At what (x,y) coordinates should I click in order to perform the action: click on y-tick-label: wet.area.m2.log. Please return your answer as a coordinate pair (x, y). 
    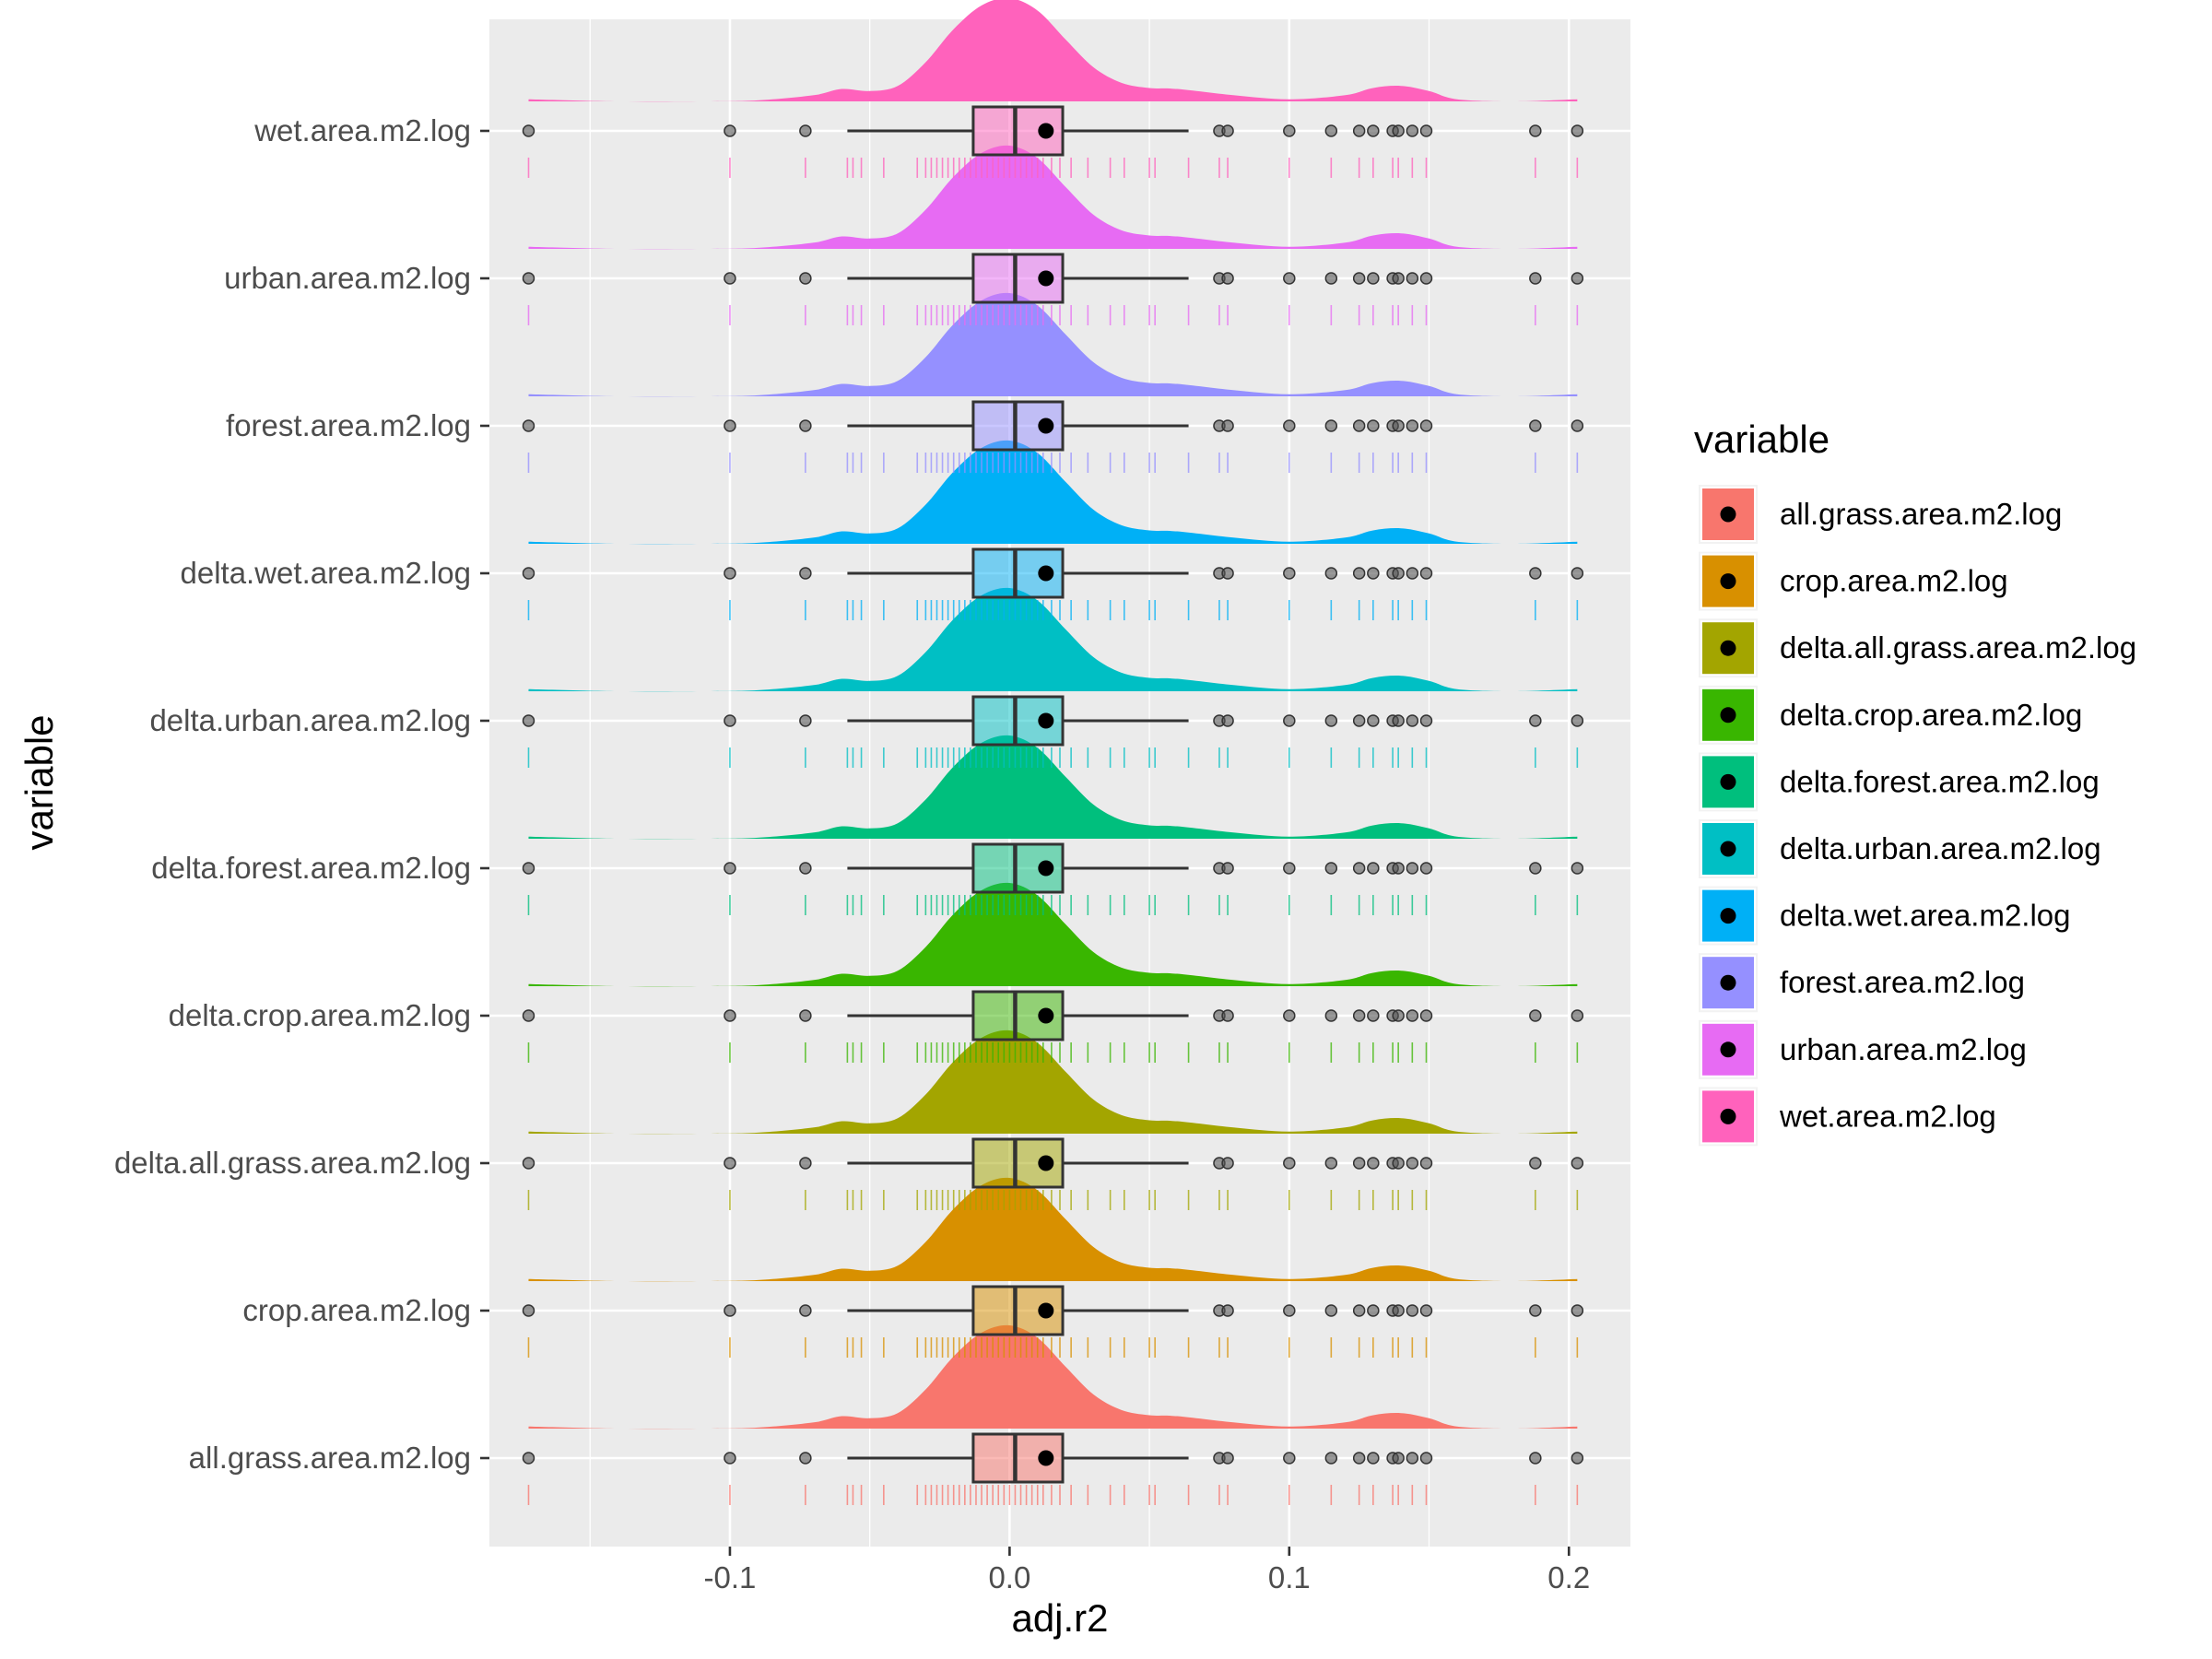
    Looking at the image, I should click on (362, 130).